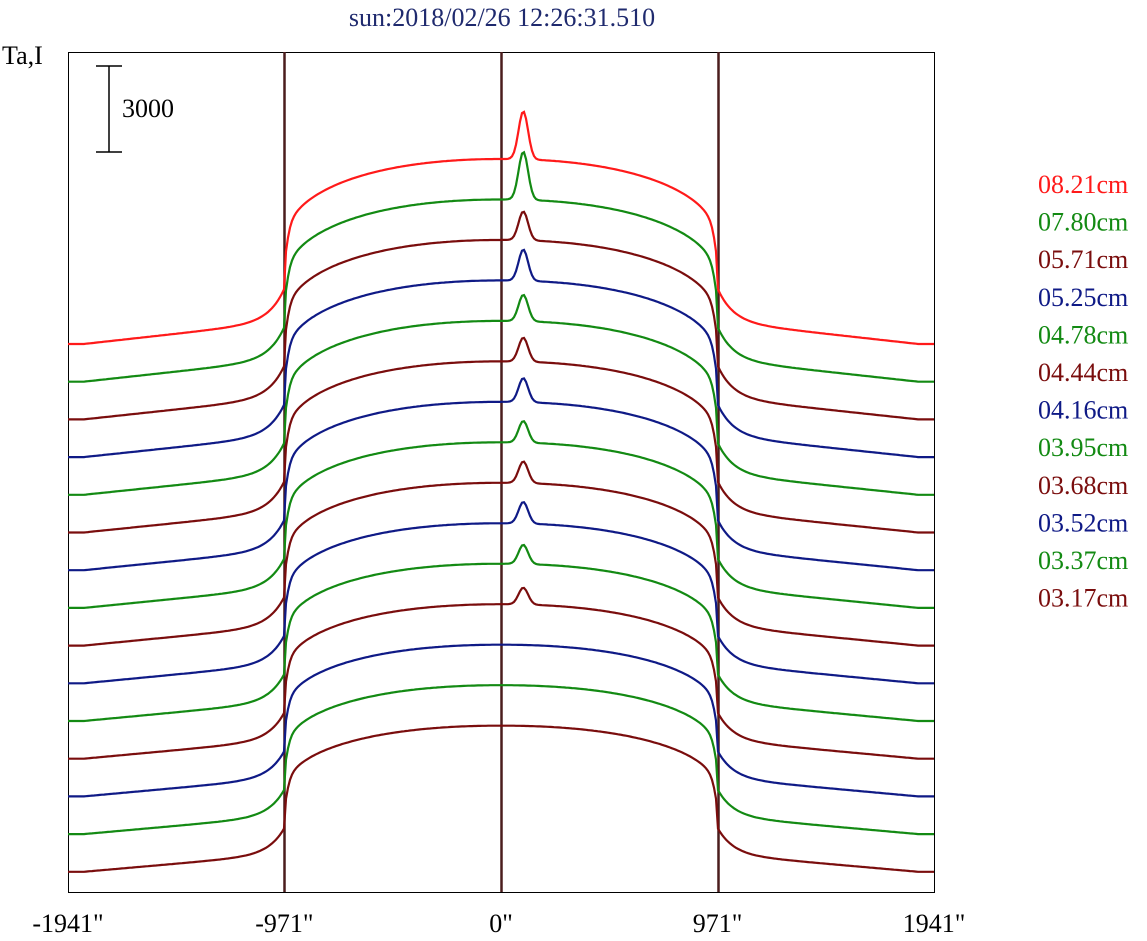  I want to click on scale-bar-label: 3000, so click(148, 108).